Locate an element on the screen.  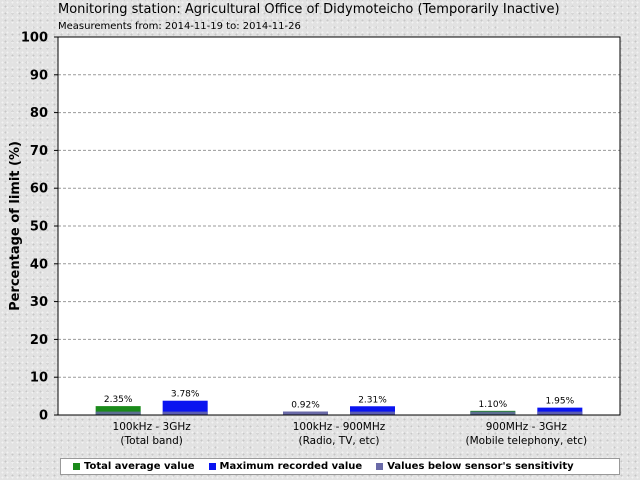
legend-item-below-sensitivity: Values below sensor's sensitivity is located at coordinates (475, 466).